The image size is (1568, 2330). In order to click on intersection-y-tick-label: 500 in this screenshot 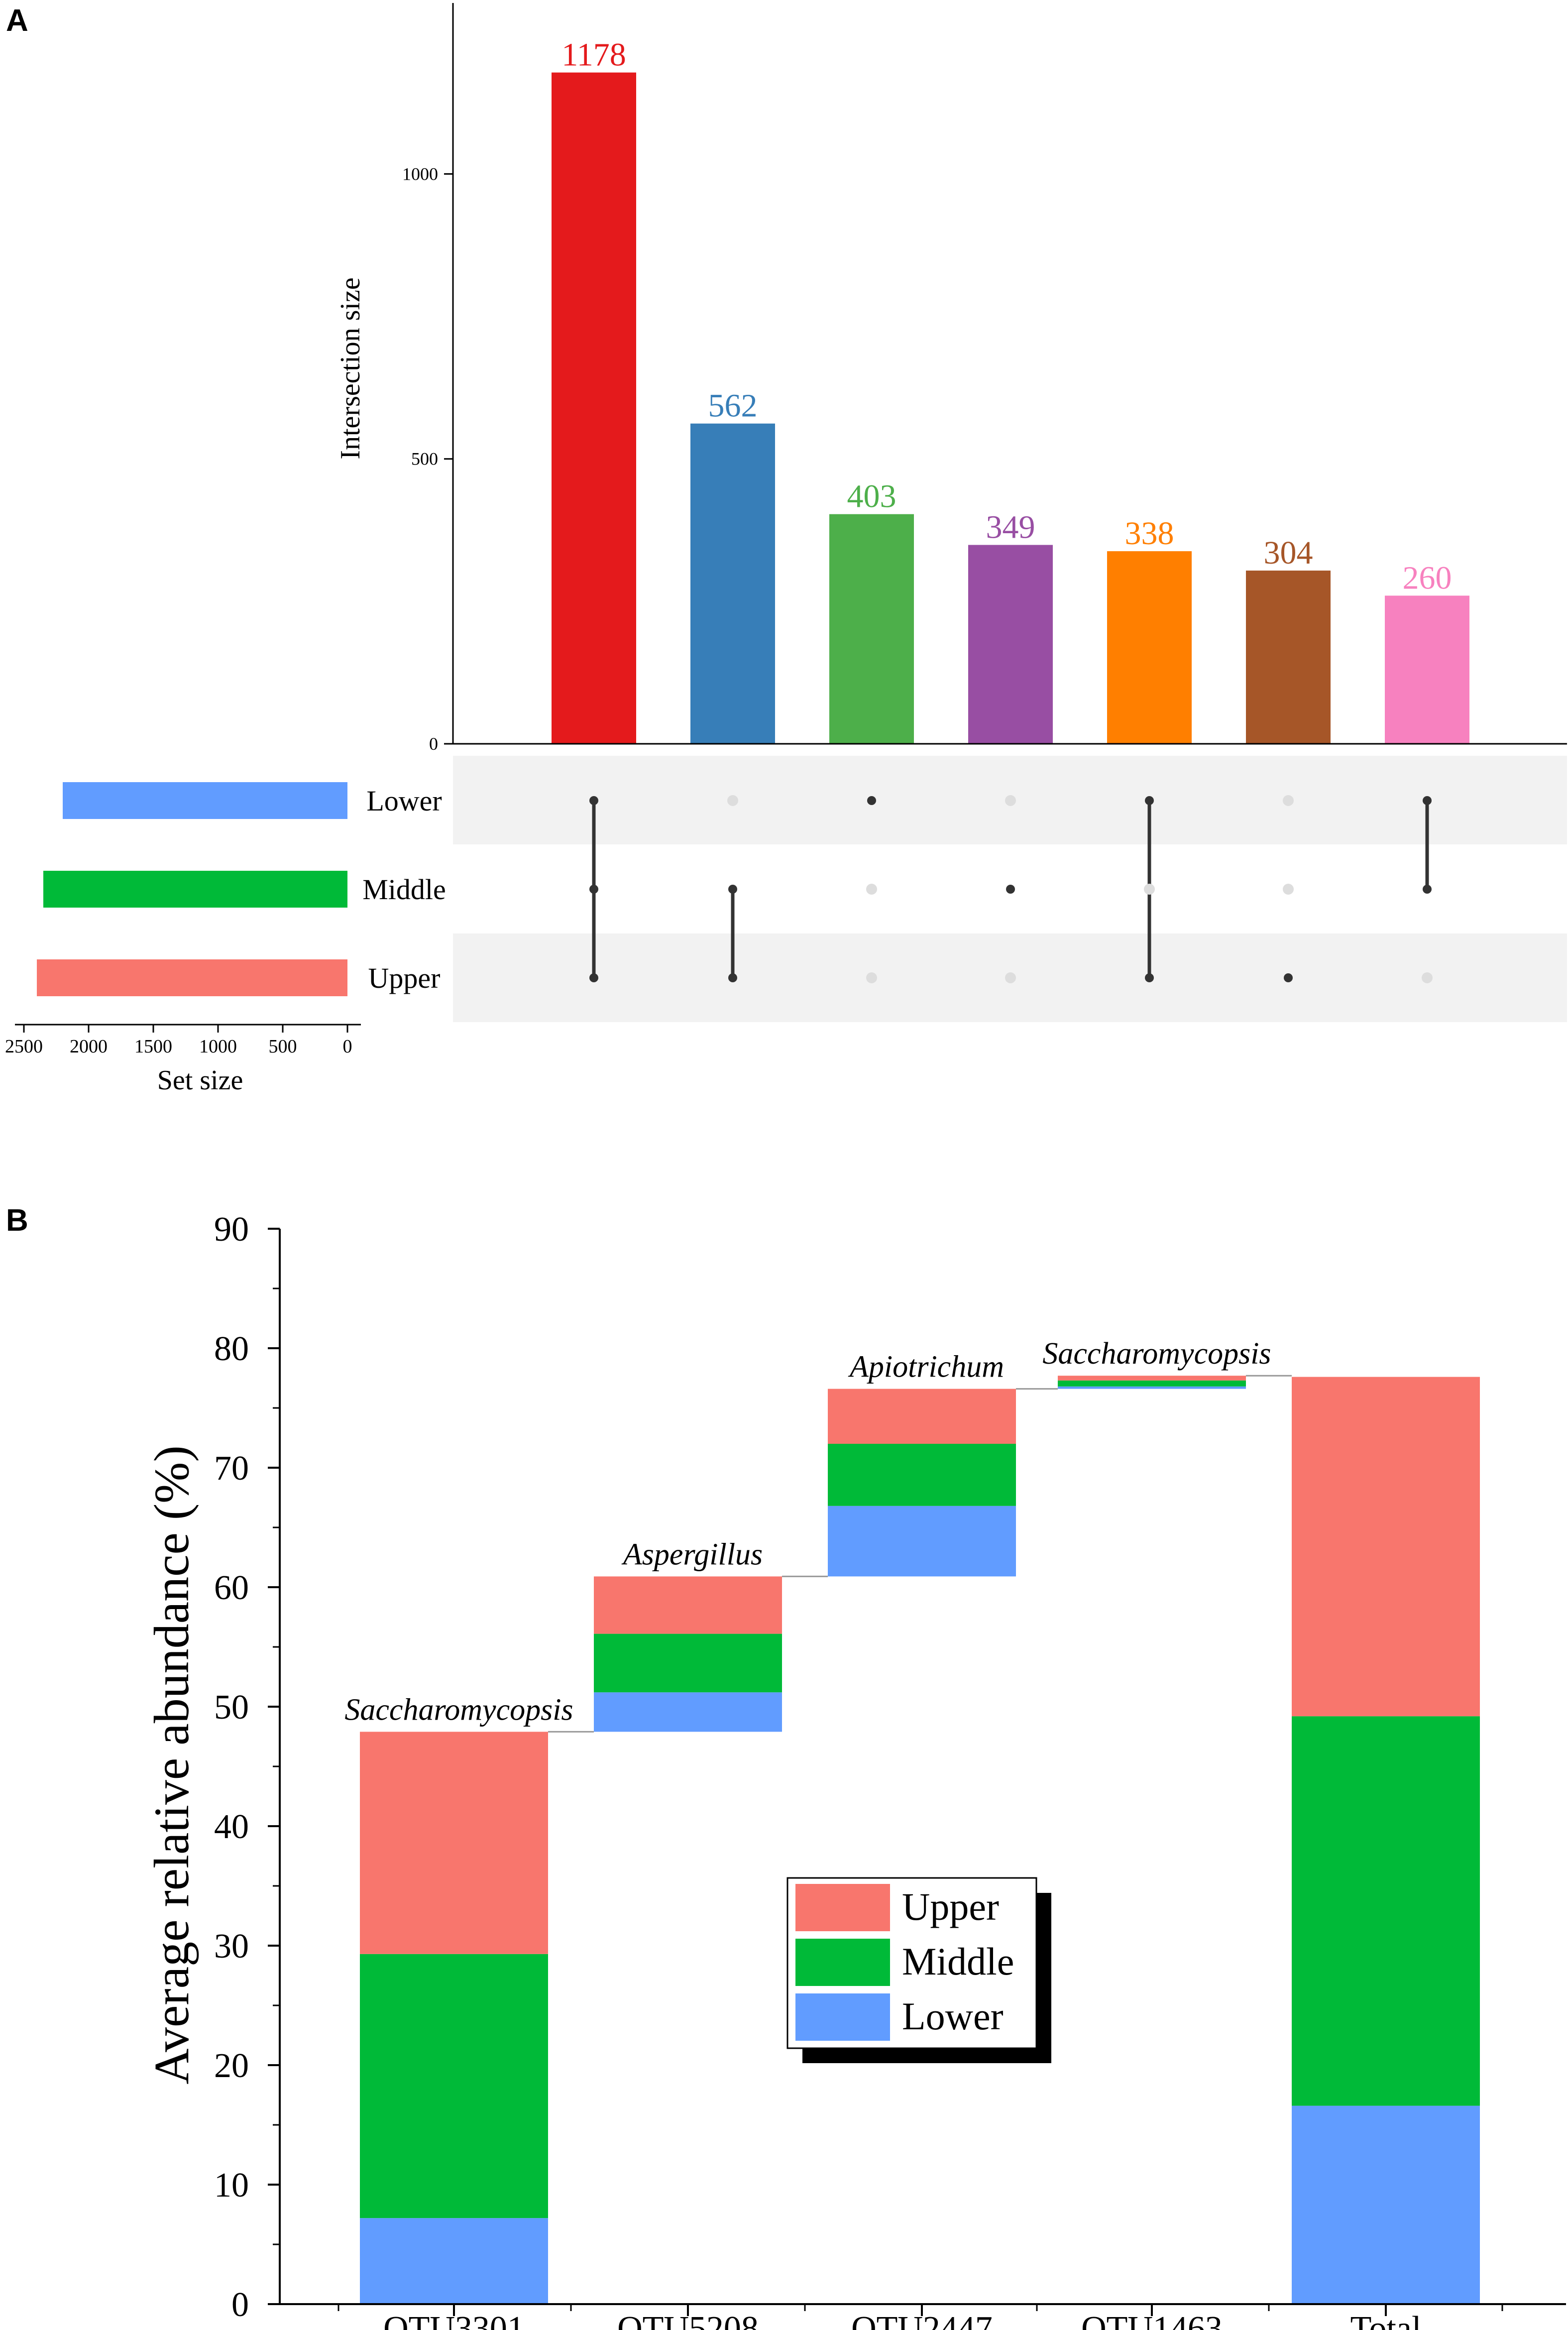, I will do `click(425, 459)`.